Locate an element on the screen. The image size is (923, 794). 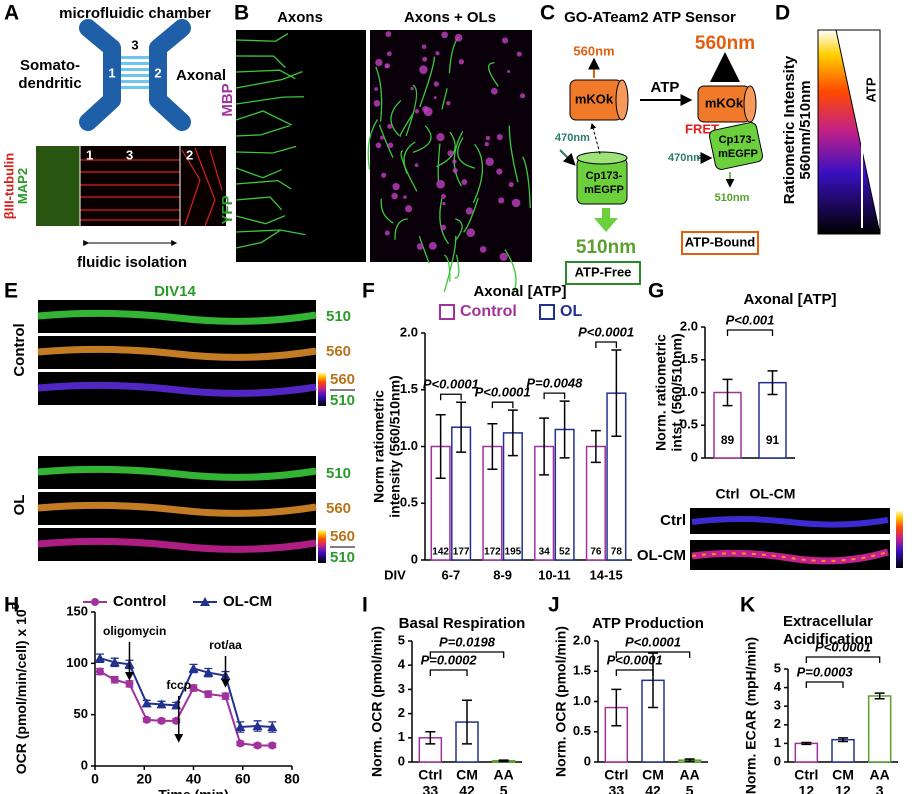
image-label: OL-CM is located at coordinates (661, 555).